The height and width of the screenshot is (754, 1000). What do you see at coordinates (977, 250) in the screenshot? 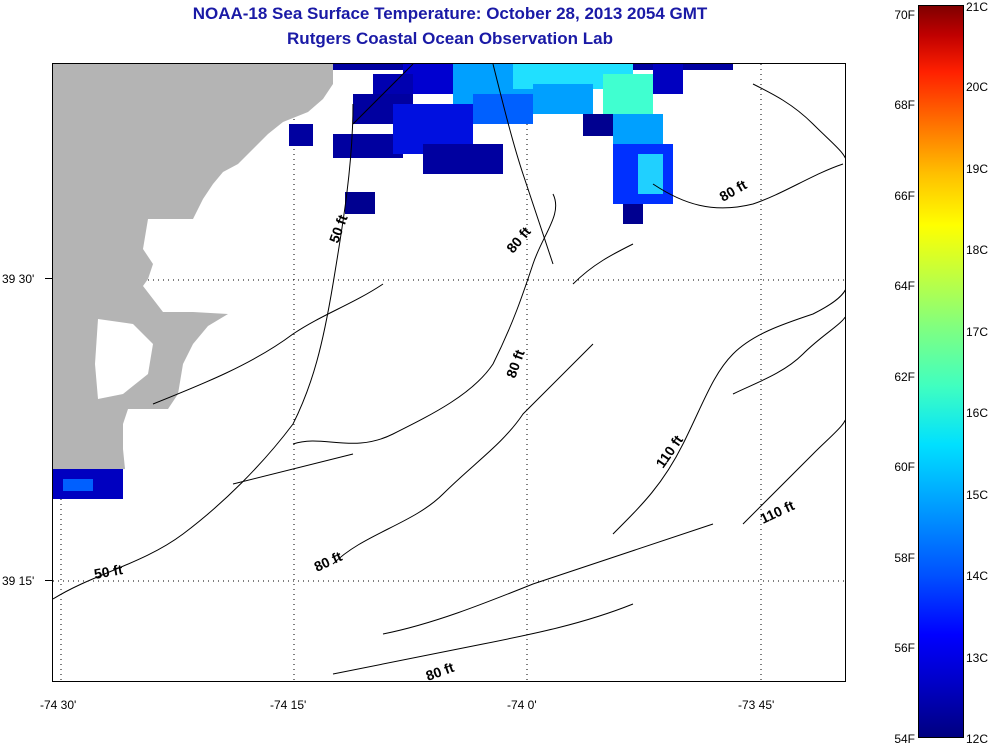
I see `colorbar-c-label: 18C` at bounding box center [977, 250].